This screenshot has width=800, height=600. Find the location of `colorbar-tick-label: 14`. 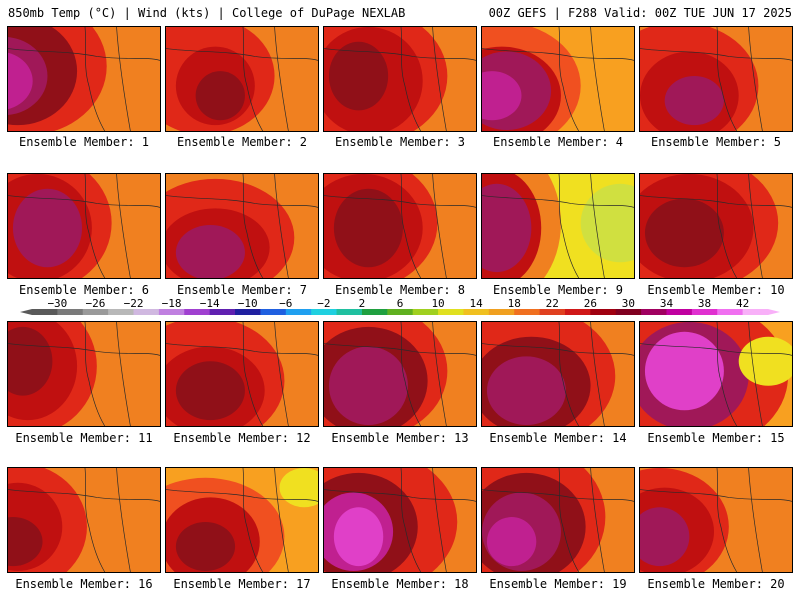

colorbar-tick-label: 14 is located at coordinates (477, 303).